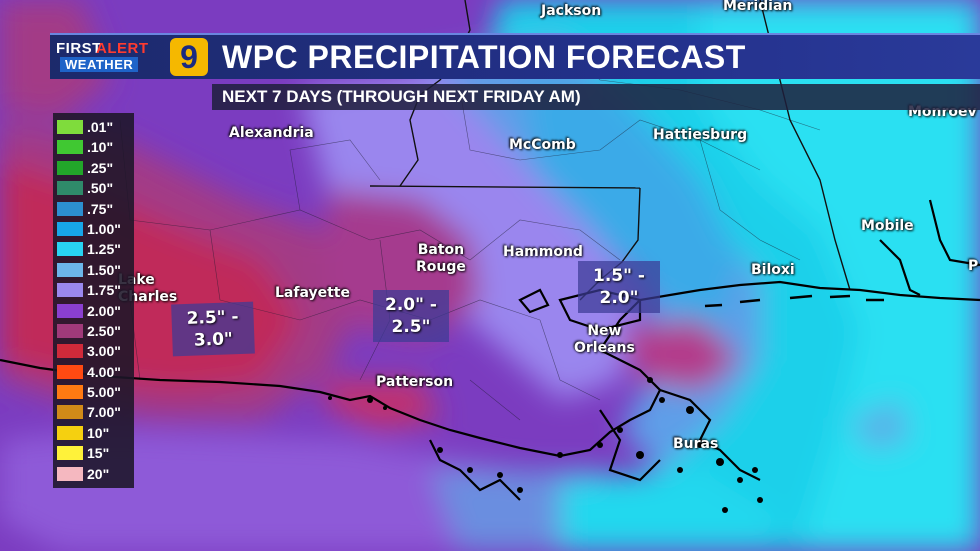 This screenshot has height=551, width=980. Describe the element at coordinates (973, 266) in the screenshot. I see `city-label-pensacola: P` at that location.